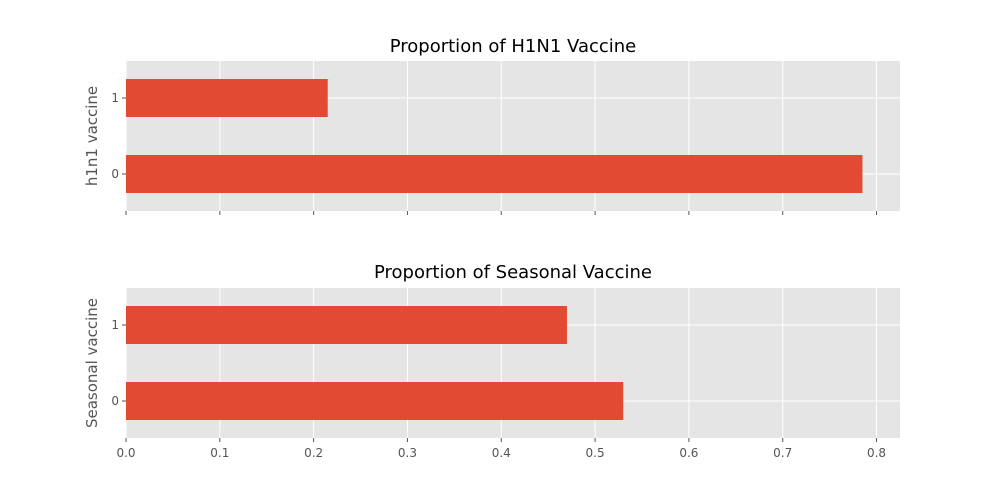 The height and width of the screenshot is (500, 1000). I want to click on x-tick-label-1-2: 0.2, so click(313, 453).